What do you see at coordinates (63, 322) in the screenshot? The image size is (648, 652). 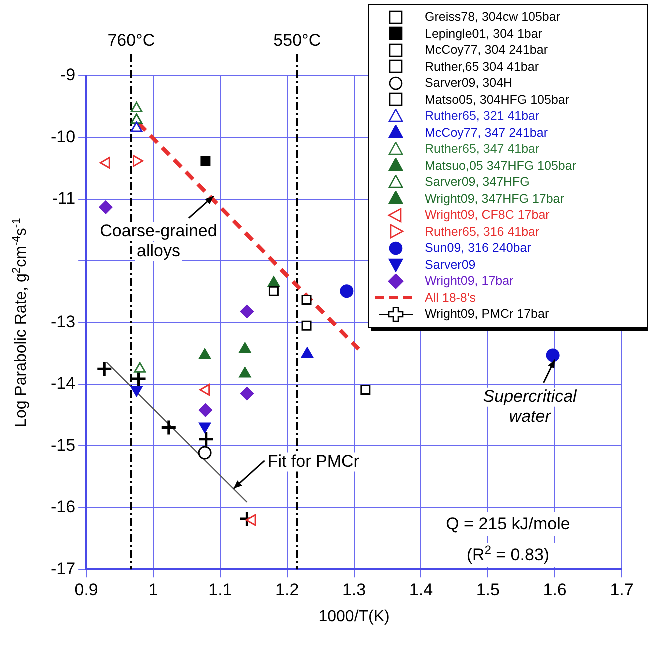 I see `y-tick-label: -13` at bounding box center [63, 322].